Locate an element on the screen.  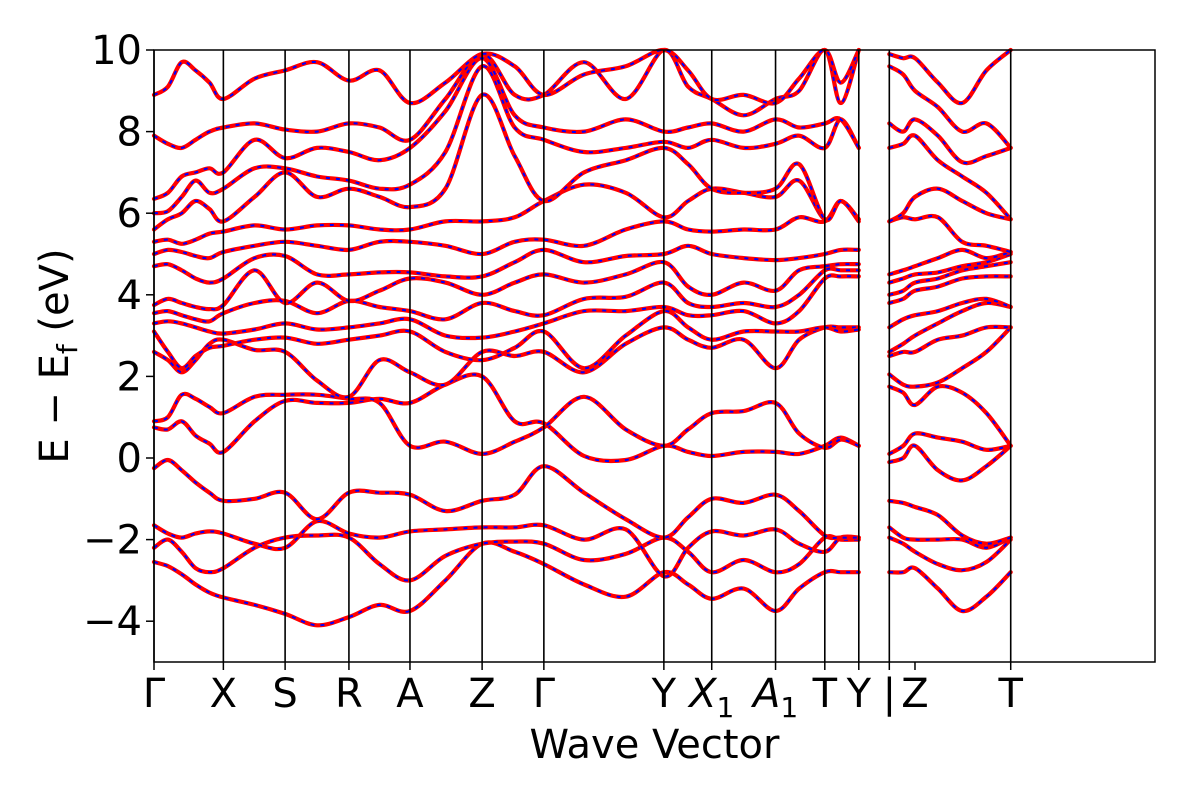
y-axis-ticks: −4 −2 0 2 4 6 8 10 is located at coordinates (118, 336).